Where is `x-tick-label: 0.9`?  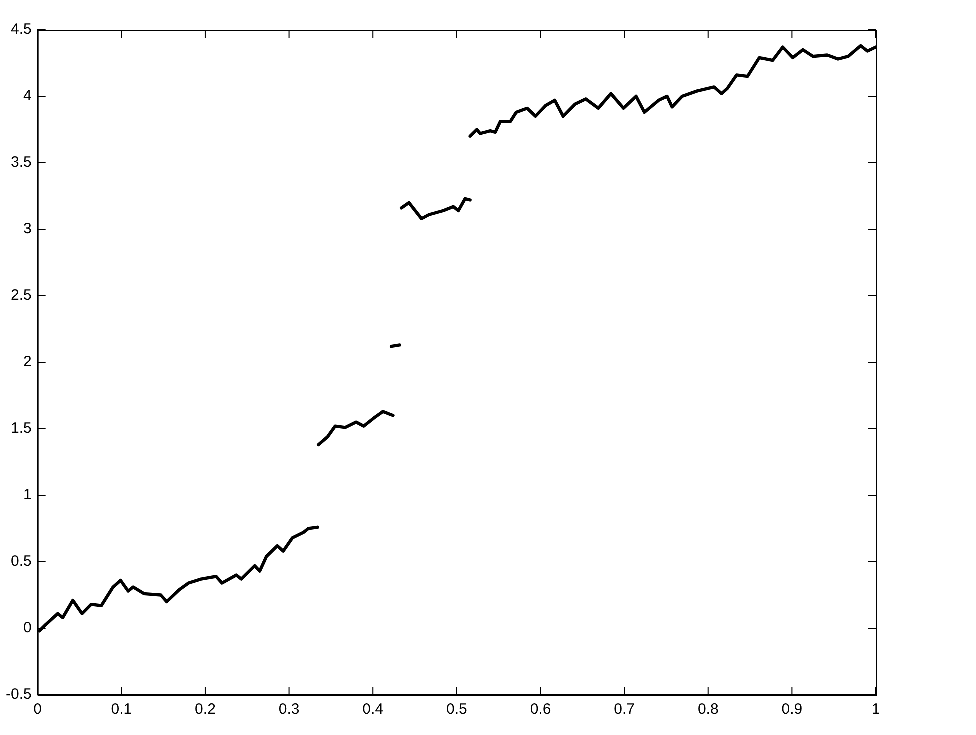
x-tick-label: 0.9 is located at coordinates (792, 709).